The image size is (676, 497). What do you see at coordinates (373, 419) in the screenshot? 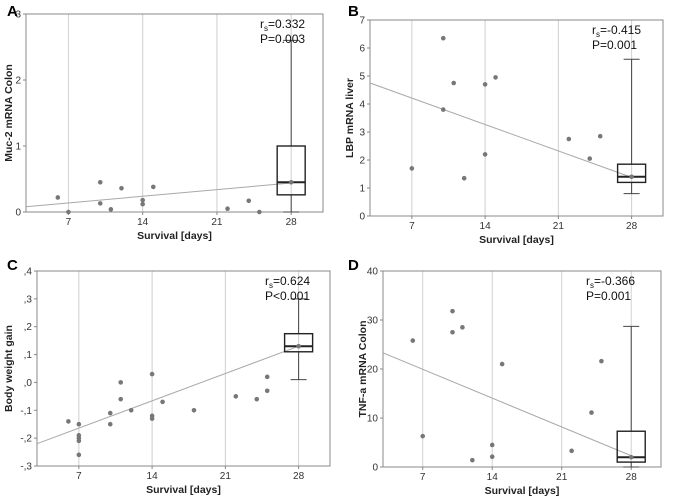
I see `y-tick-label: 10` at bounding box center [373, 419].